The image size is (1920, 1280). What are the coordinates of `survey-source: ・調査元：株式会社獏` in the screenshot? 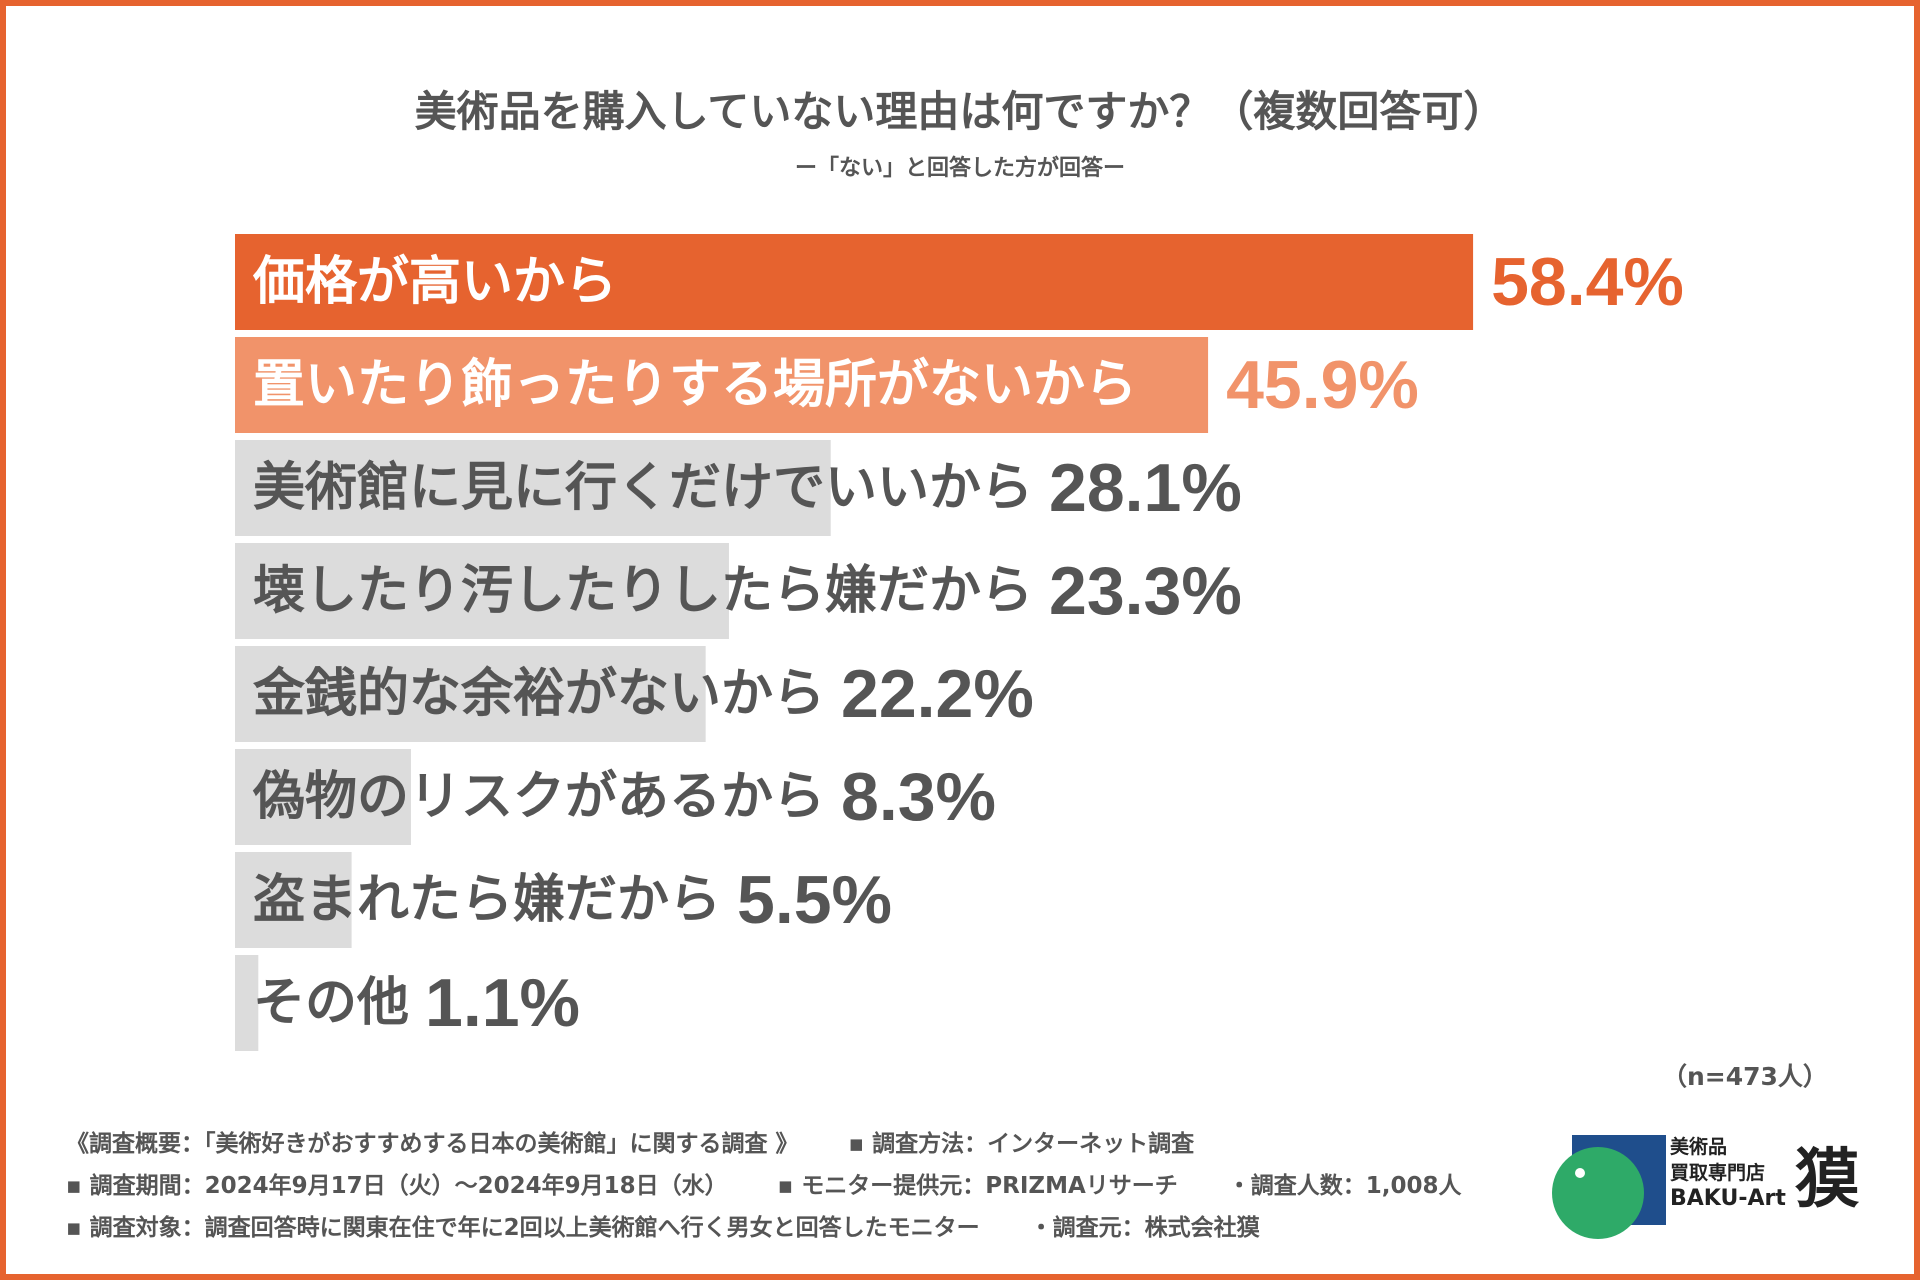 It's located at (1144, 1228).